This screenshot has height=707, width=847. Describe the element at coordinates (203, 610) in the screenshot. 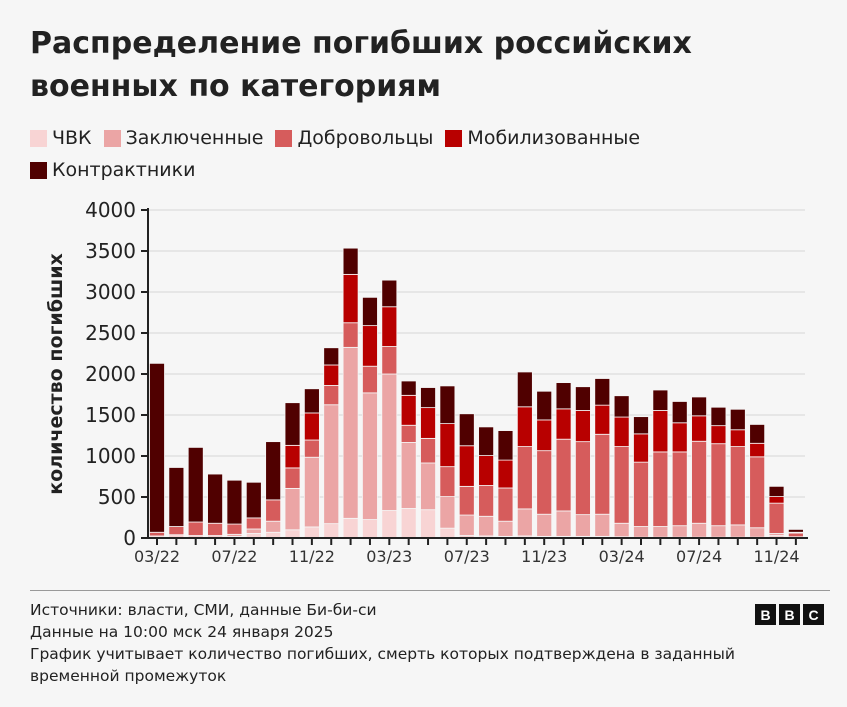

I see `sources-text: Источники: власти, СМИ, данные Би-би-си` at that location.